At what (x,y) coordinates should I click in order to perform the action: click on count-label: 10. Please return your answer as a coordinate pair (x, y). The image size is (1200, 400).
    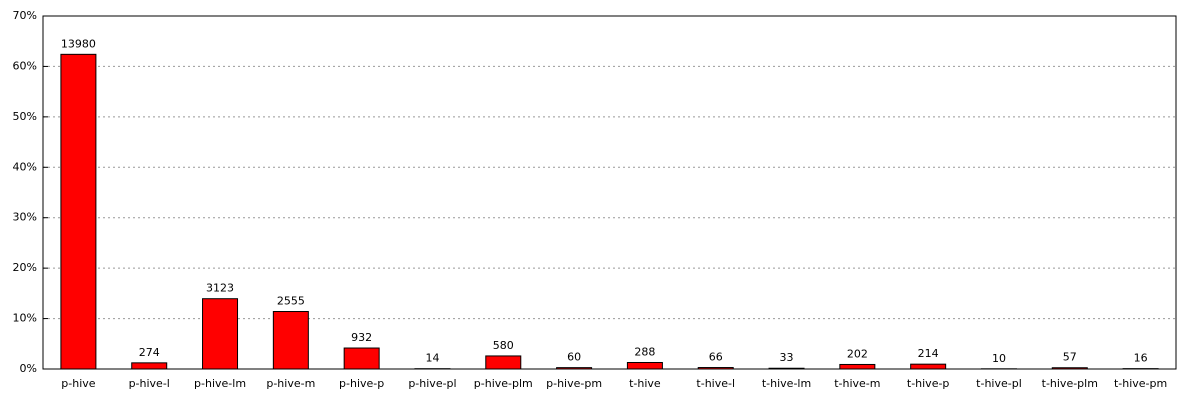
    Looking at the image, I should click on (999, 358).